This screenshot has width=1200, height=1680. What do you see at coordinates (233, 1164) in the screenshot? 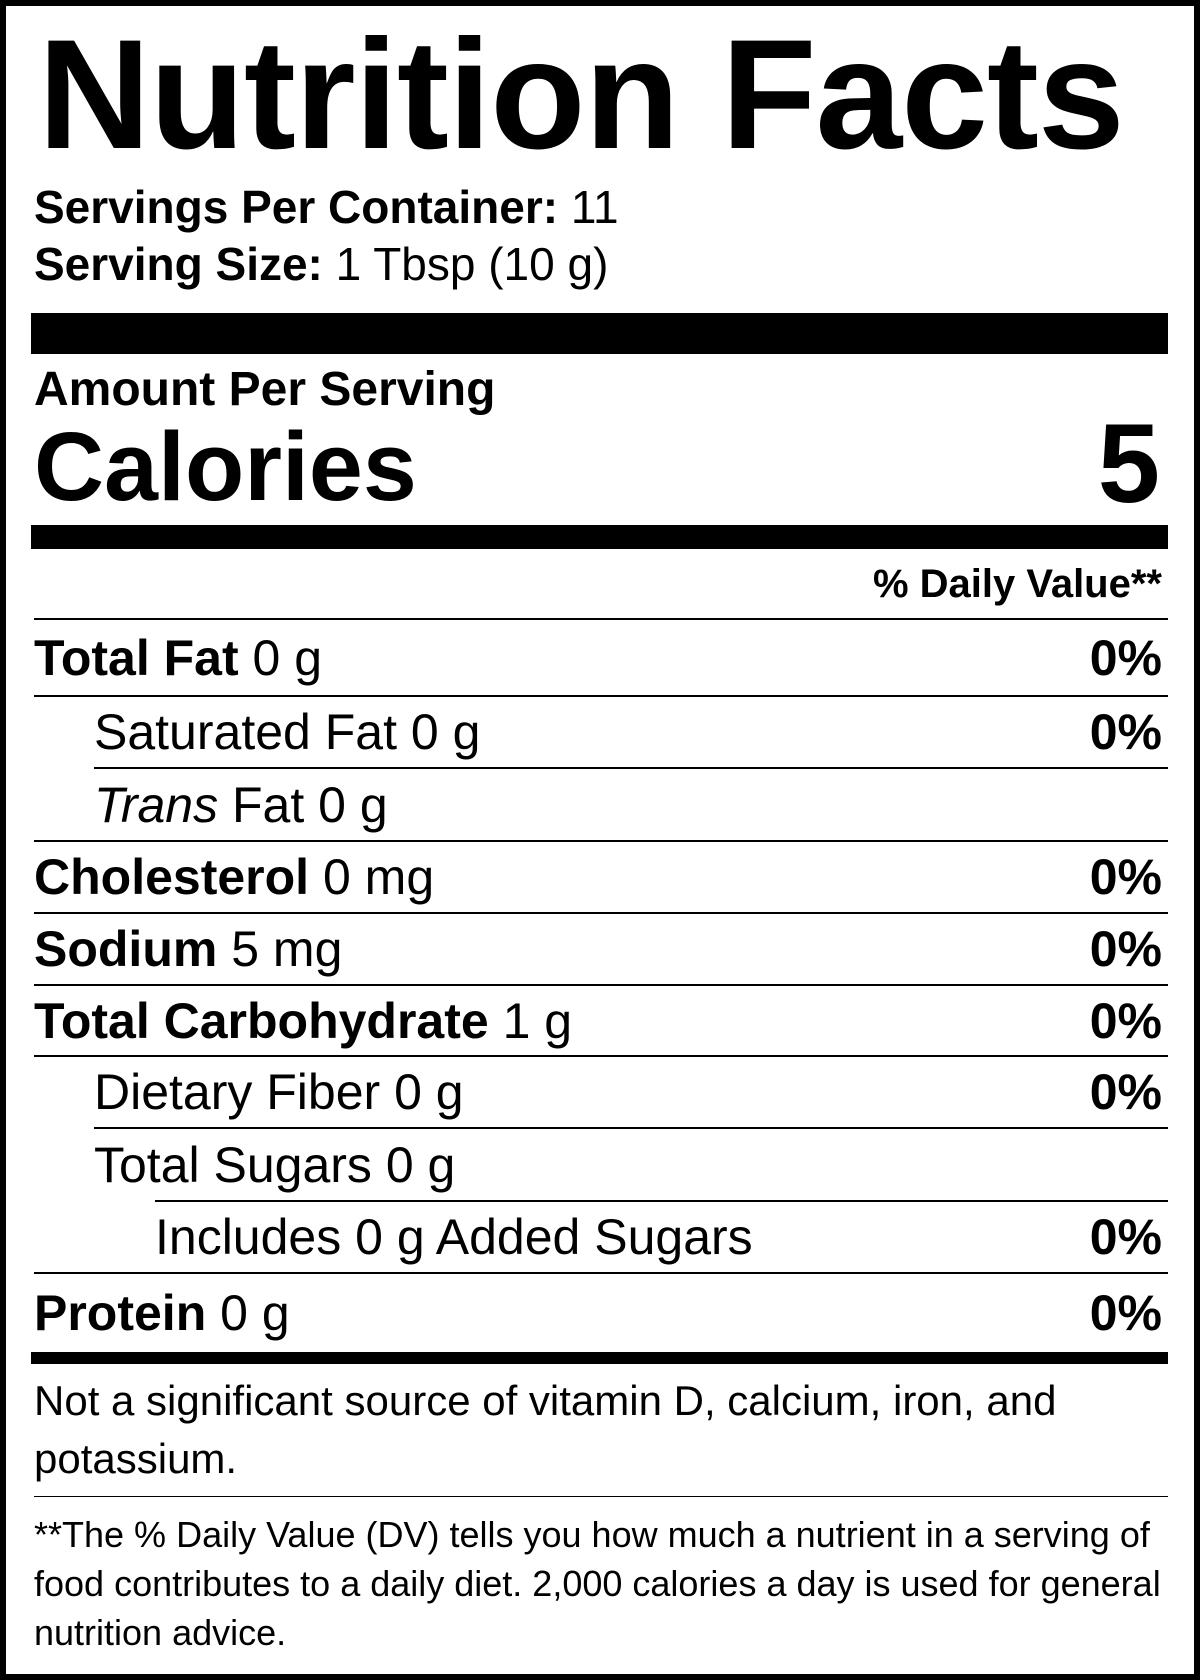
I see `nutrient-name: Total Sugars` at bounding box center [233, 1164].